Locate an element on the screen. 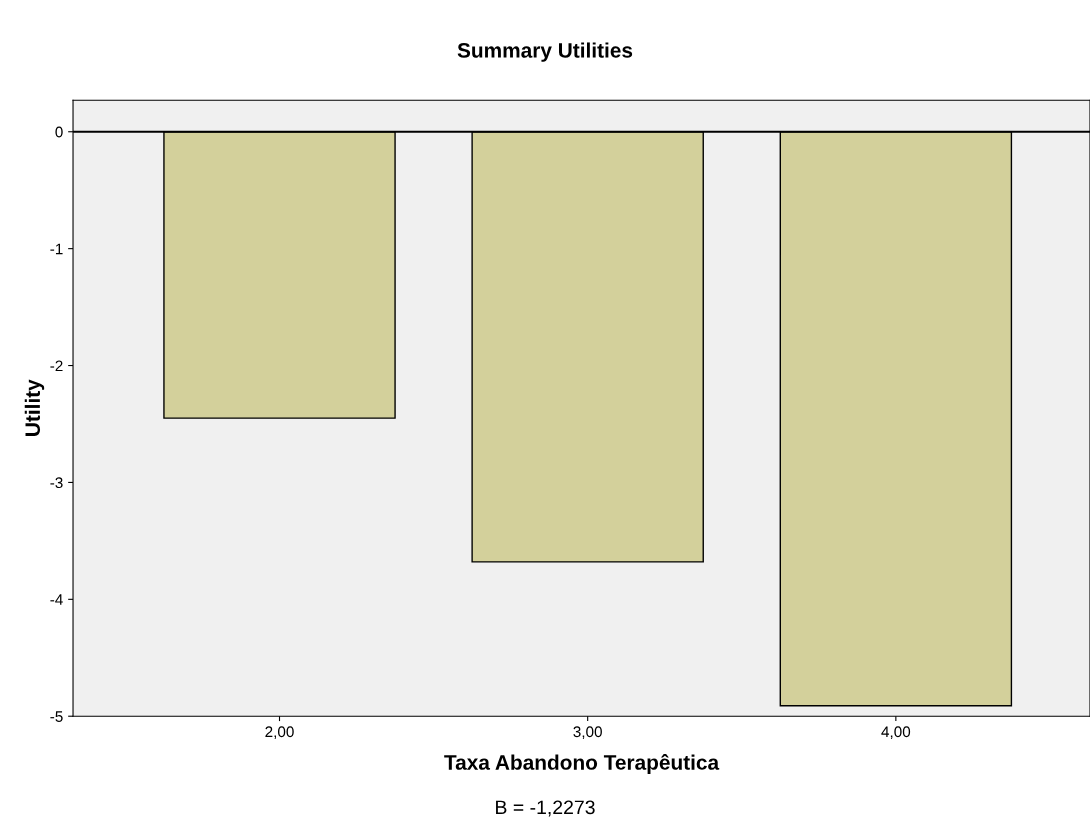 The image size is (1090, 828). y-tick-label: -2 is located at coordinates (56, 366).